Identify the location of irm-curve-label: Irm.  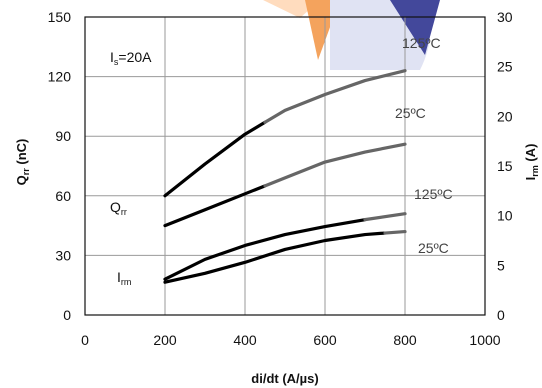
(124, 278).